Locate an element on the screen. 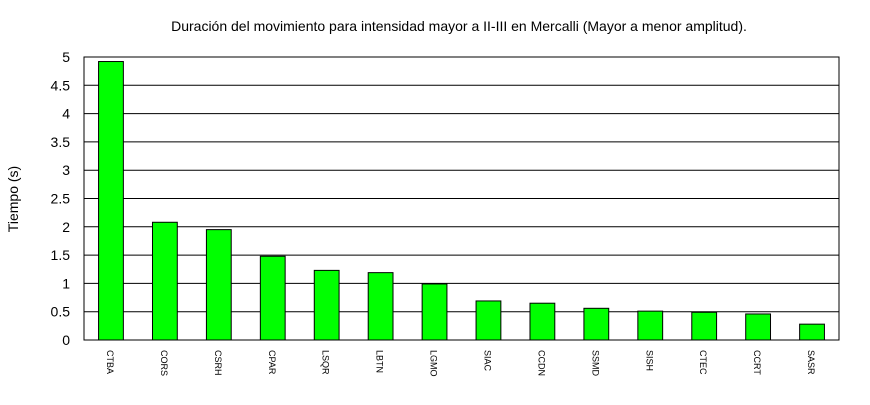 Image resolution: width=870 pixels, height=405 pixels. bar-csrh is located at coordinates (218, 285).